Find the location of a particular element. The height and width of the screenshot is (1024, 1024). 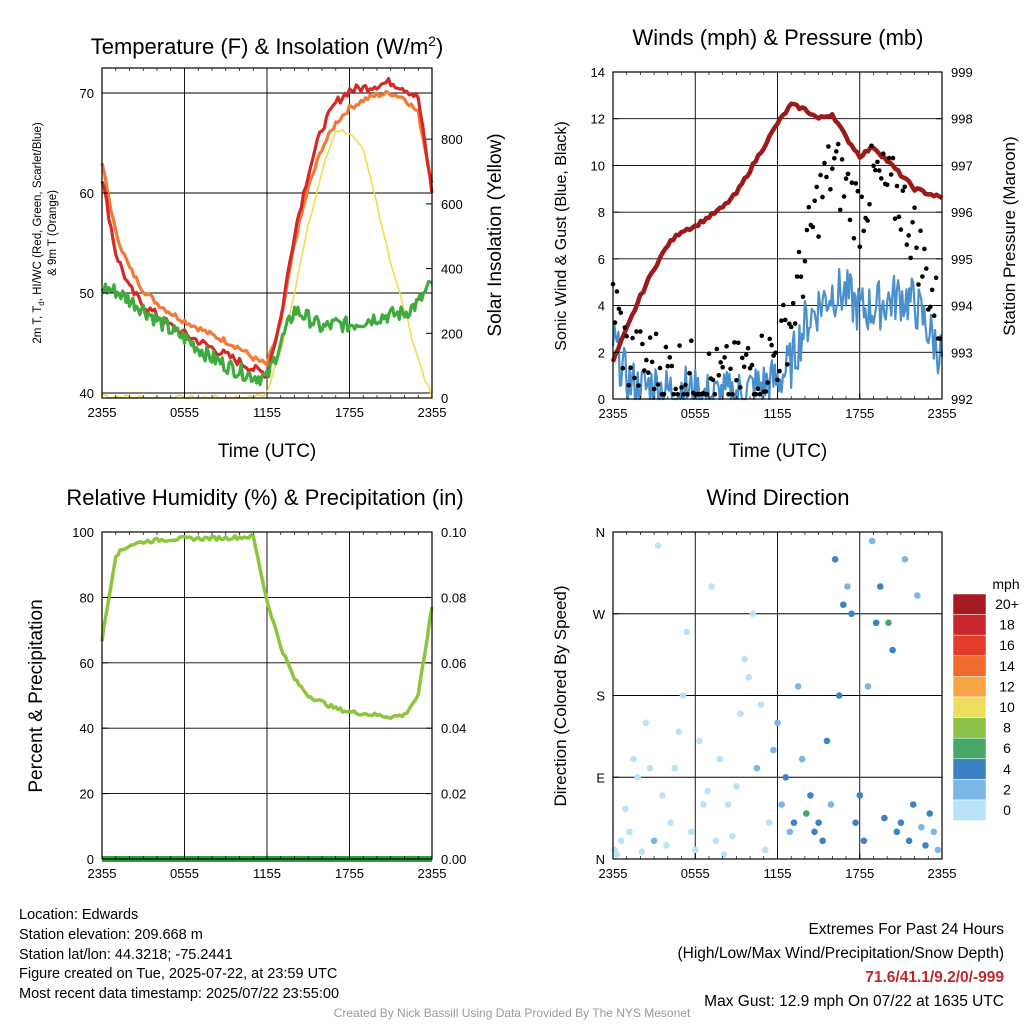

legend-label: 2 is located at coordinates (1007, 789).